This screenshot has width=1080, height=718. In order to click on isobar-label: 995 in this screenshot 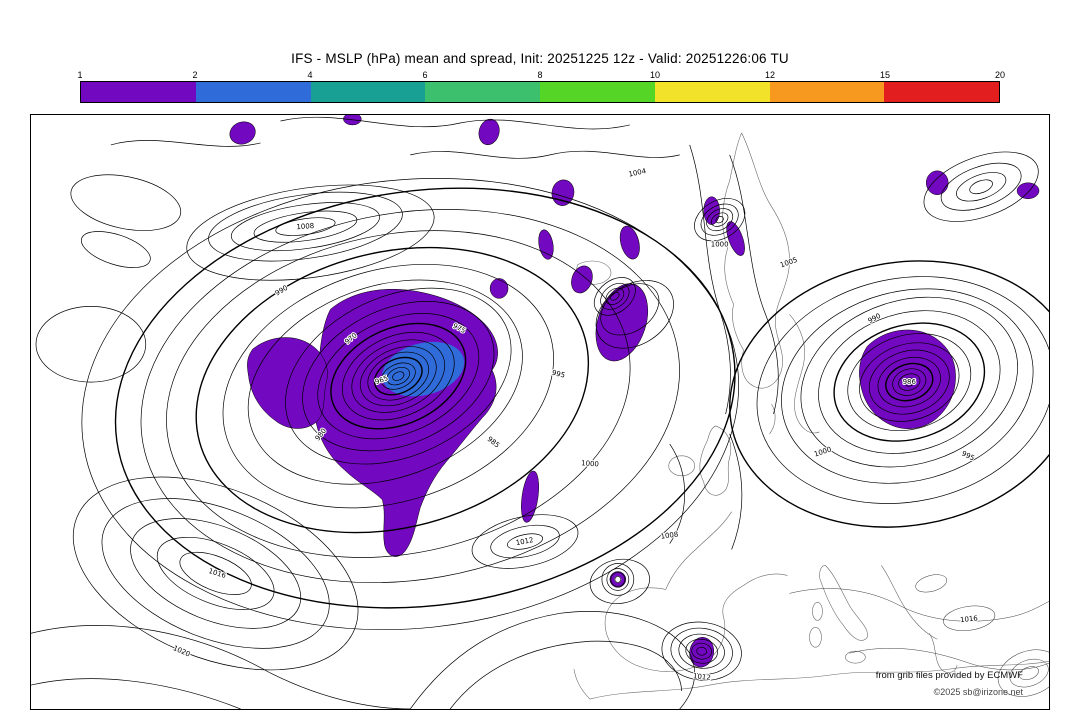, I will do `click(558, 374)`.